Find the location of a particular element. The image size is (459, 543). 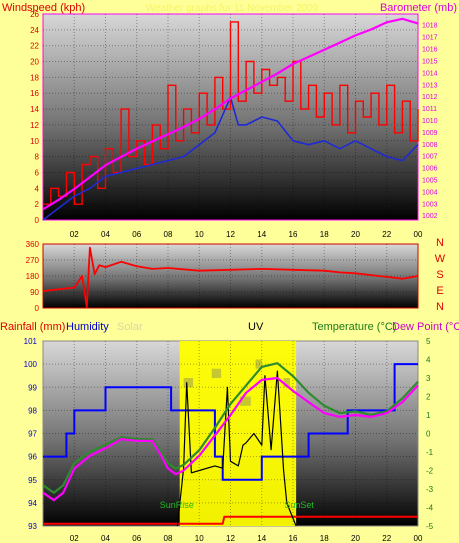

barometer-y-tick-label: 1009 is located at coordinates (430, 133).